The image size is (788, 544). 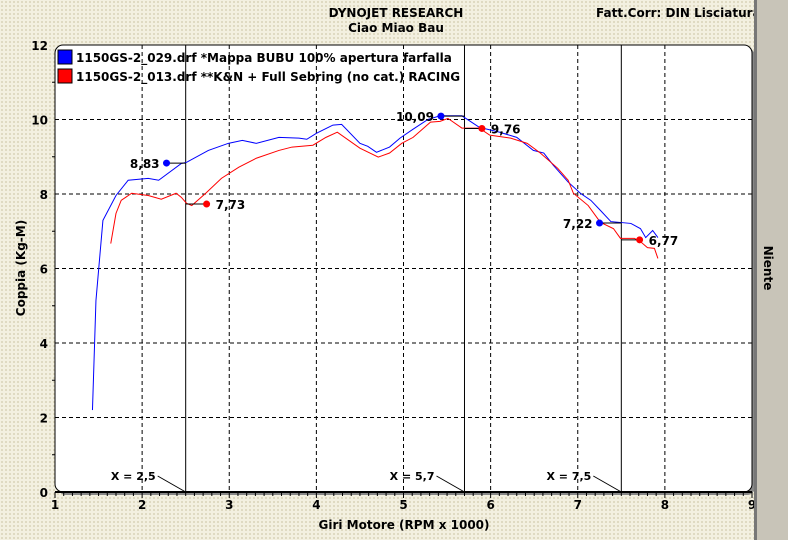 I want to click on x-tick-label: 5, so click(x=403, y=505).